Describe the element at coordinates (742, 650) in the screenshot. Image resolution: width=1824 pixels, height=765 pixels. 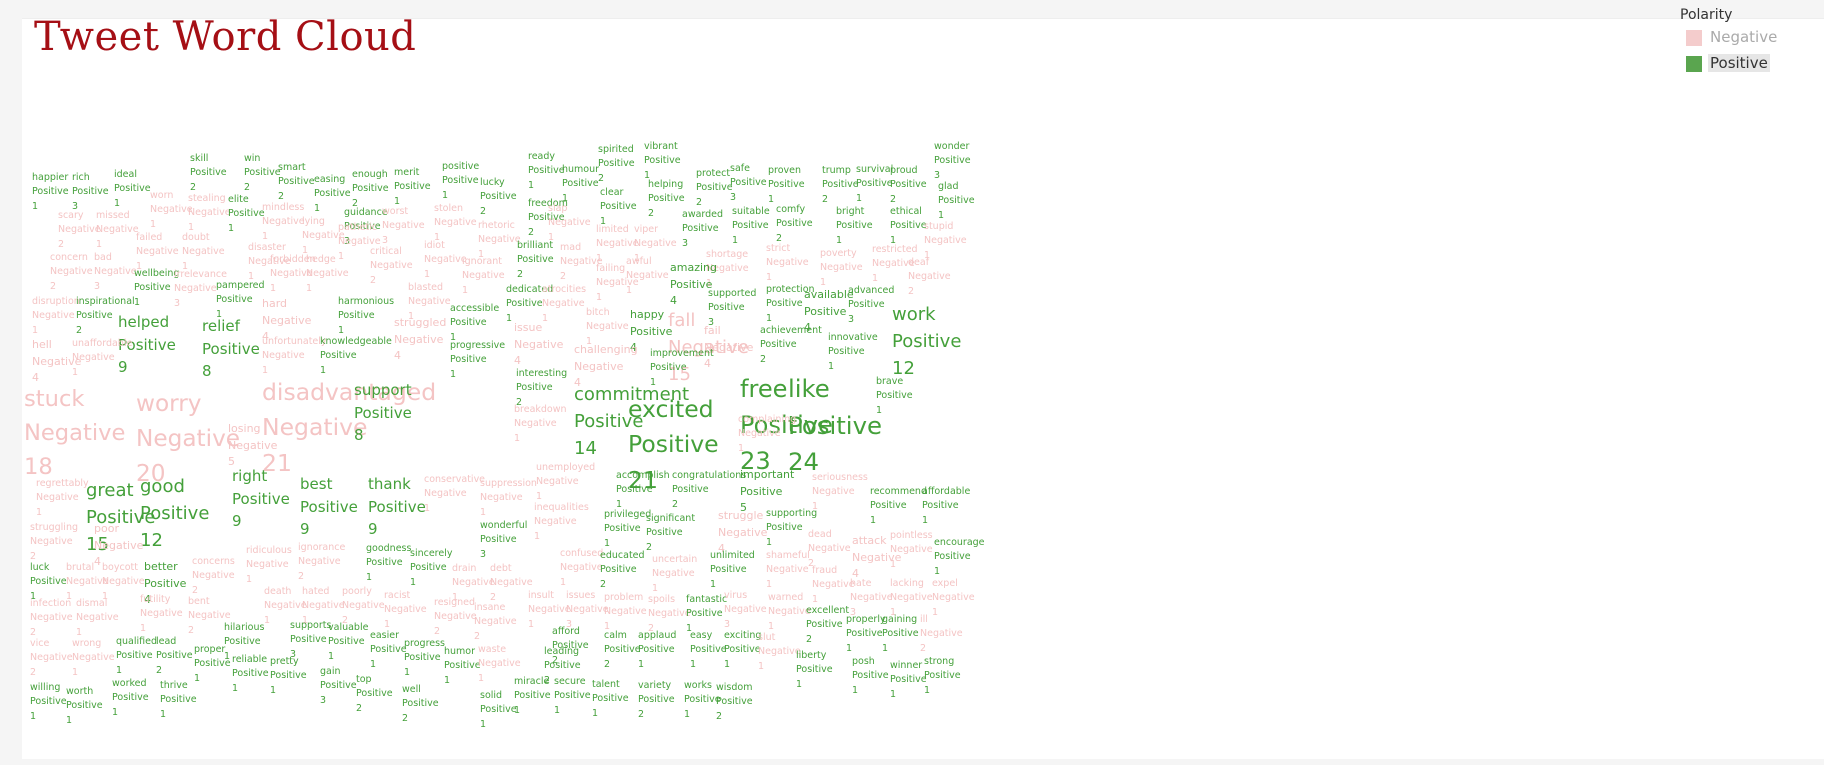
I see `word-exciting: exciting Positive 1` at that location.